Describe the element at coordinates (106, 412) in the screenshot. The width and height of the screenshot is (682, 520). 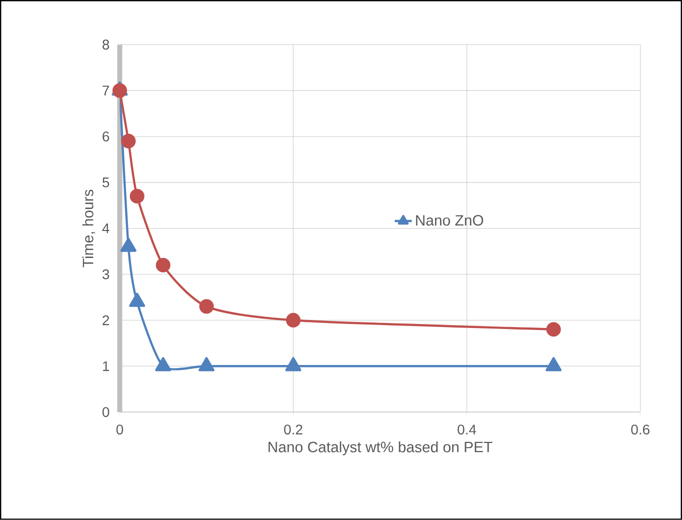
I see `y-tick-label: 0` at that location.